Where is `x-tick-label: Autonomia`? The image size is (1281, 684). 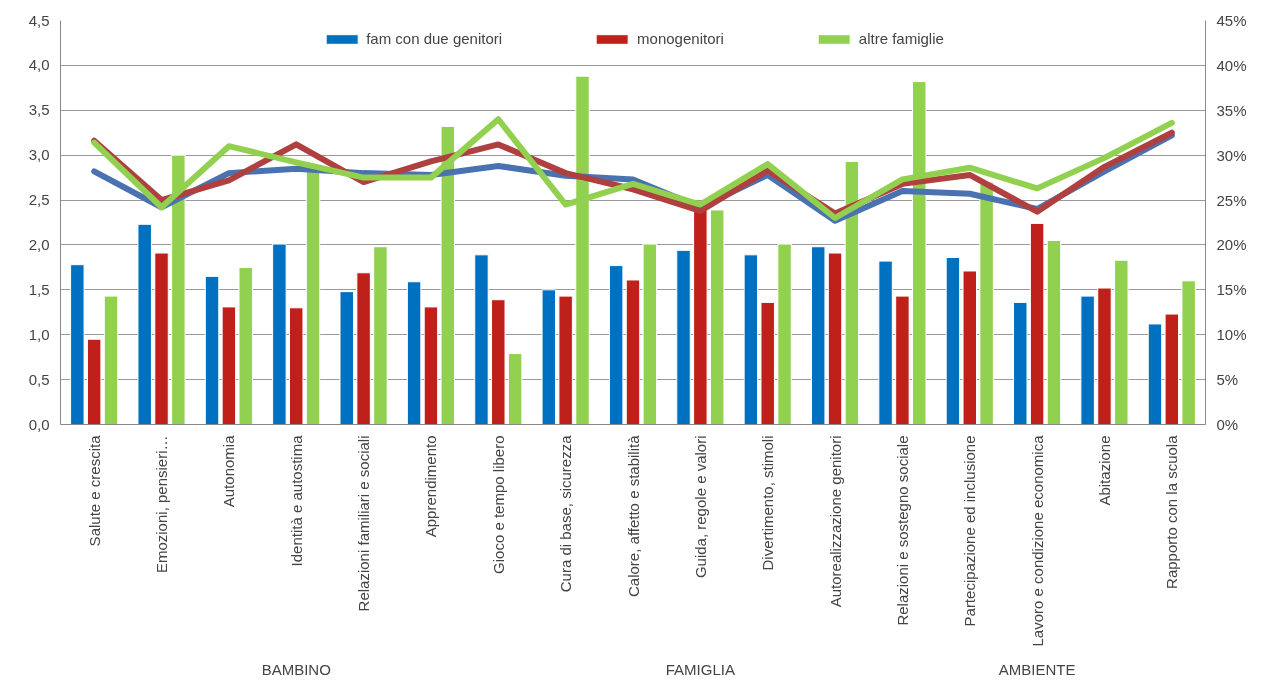
x-tick-label: Autonomia is located at coordinates (229, 471).